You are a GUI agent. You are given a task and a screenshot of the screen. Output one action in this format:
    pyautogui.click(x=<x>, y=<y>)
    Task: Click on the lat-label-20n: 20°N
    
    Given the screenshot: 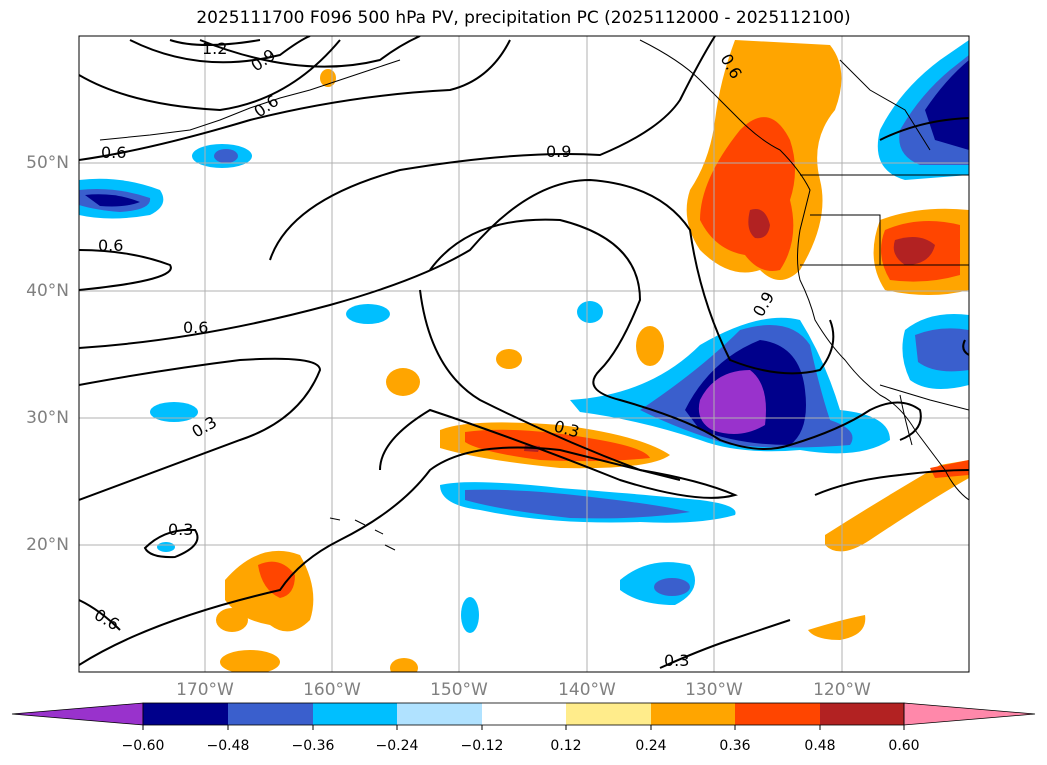 What is the action you would take?
    pyautogui.click(x=47, y=545)
    